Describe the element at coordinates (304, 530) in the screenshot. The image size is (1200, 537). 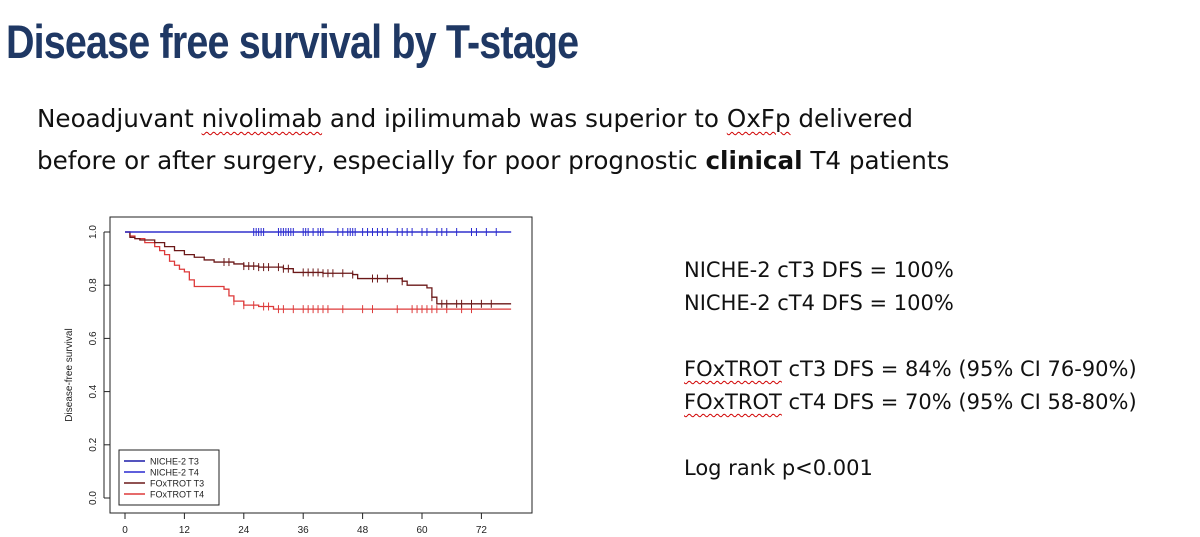
I see `x-tick-label: 36` at that location.